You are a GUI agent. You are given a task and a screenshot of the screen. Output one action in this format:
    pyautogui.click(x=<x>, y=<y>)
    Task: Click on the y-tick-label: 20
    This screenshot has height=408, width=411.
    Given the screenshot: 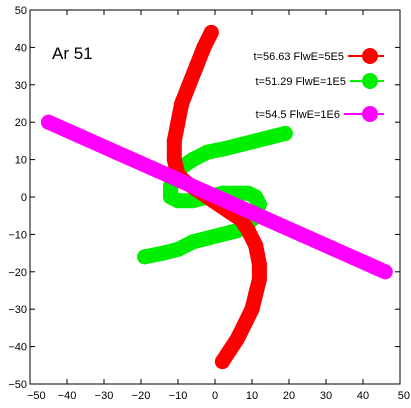 What is the action you would take?
    pyautogui.click(x=21, y=123)
    